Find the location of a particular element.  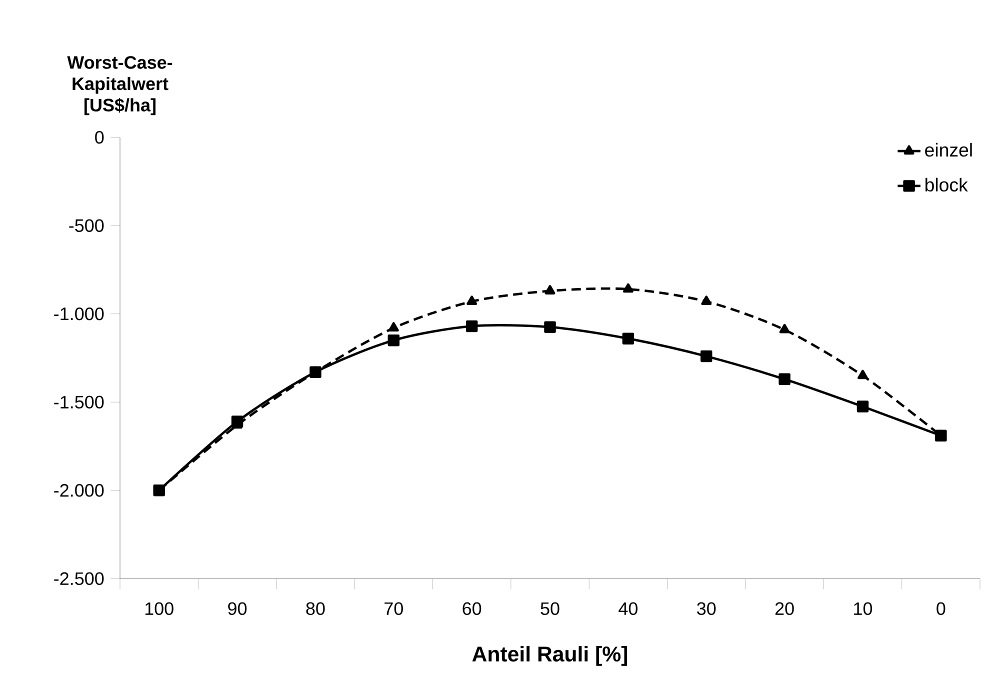

x-tick-label: 50 is located at coordinates (550, 609).